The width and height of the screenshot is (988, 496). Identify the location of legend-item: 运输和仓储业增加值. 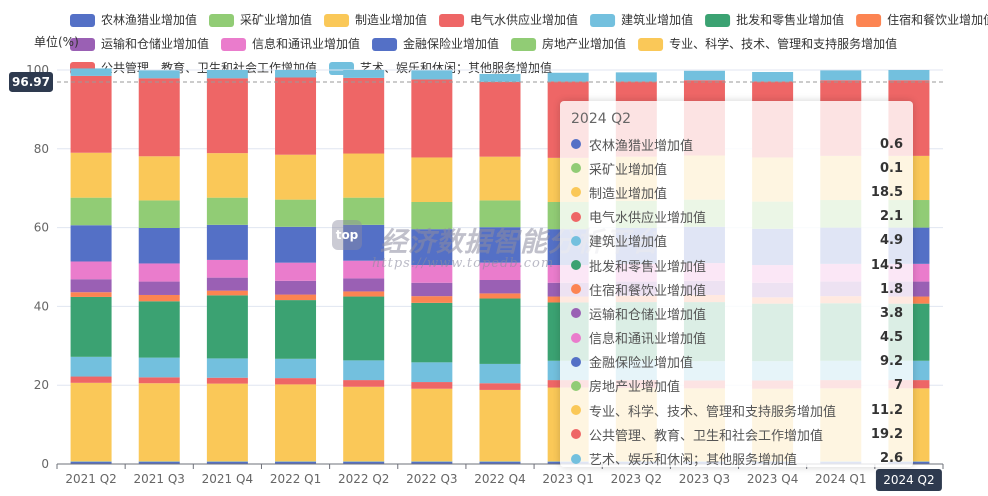
(139, 43).